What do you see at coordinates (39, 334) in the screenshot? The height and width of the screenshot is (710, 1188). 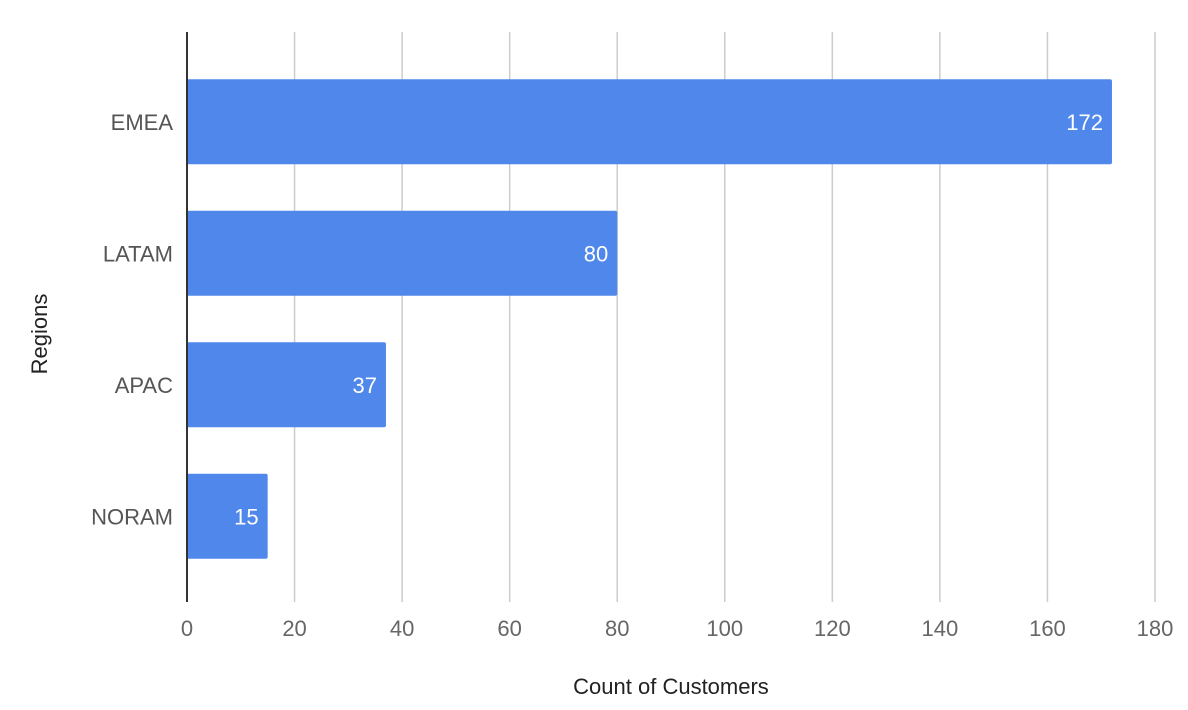 I see `y-axis-title: Regions` at bounding box center [39, 334].